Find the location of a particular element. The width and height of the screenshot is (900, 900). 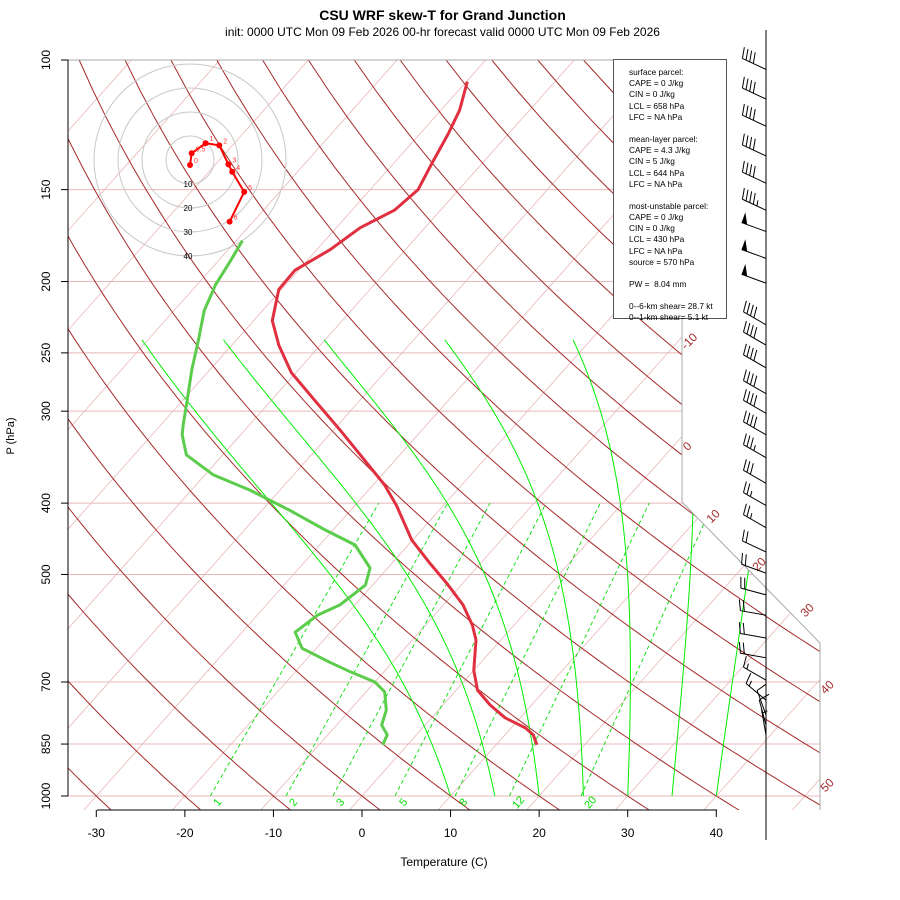

mixing-ratio-label: 1 is located at coordinates (217, 802).